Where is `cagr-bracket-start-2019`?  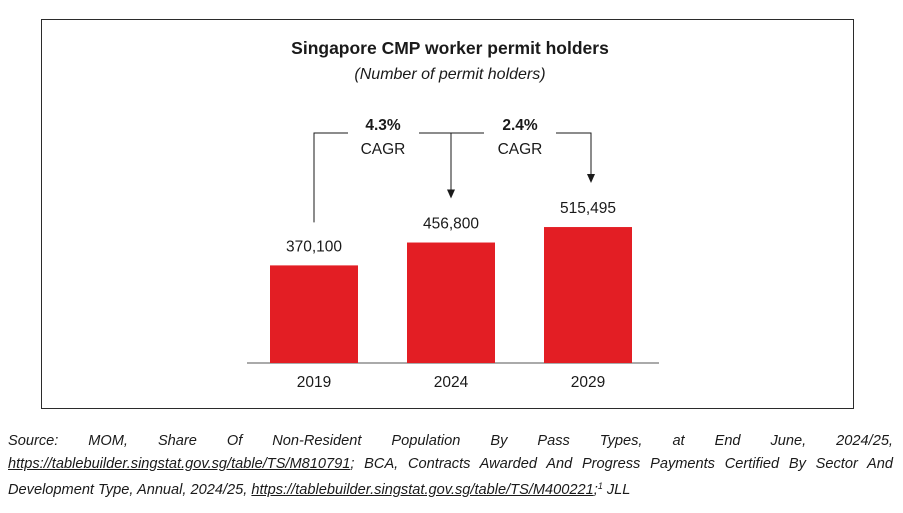 cagr-bracket-start-2019 is located at coordinates (330, 177).